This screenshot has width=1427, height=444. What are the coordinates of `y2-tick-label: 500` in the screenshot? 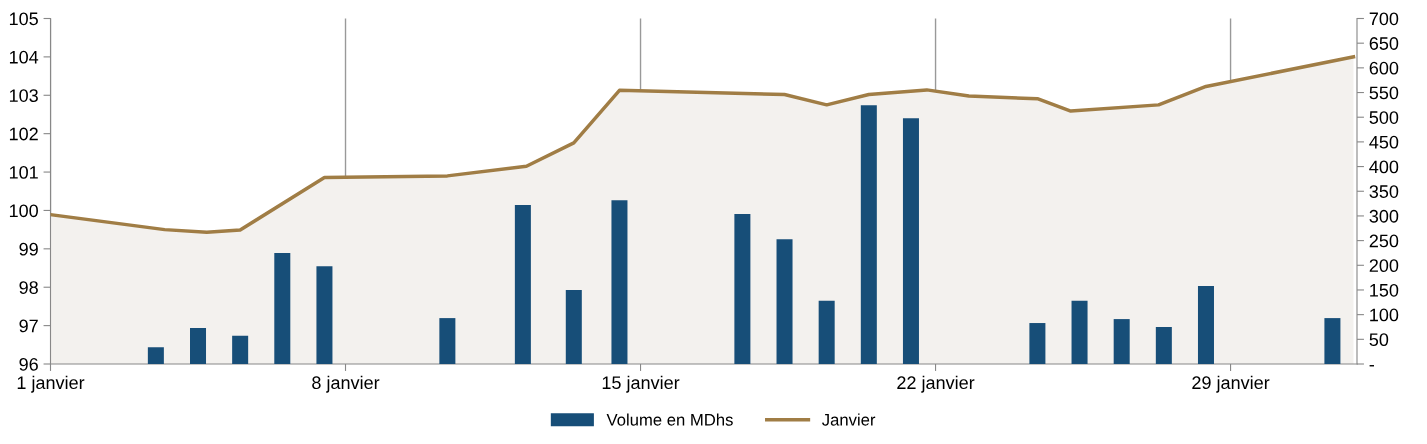 It's located at (1384, 117).